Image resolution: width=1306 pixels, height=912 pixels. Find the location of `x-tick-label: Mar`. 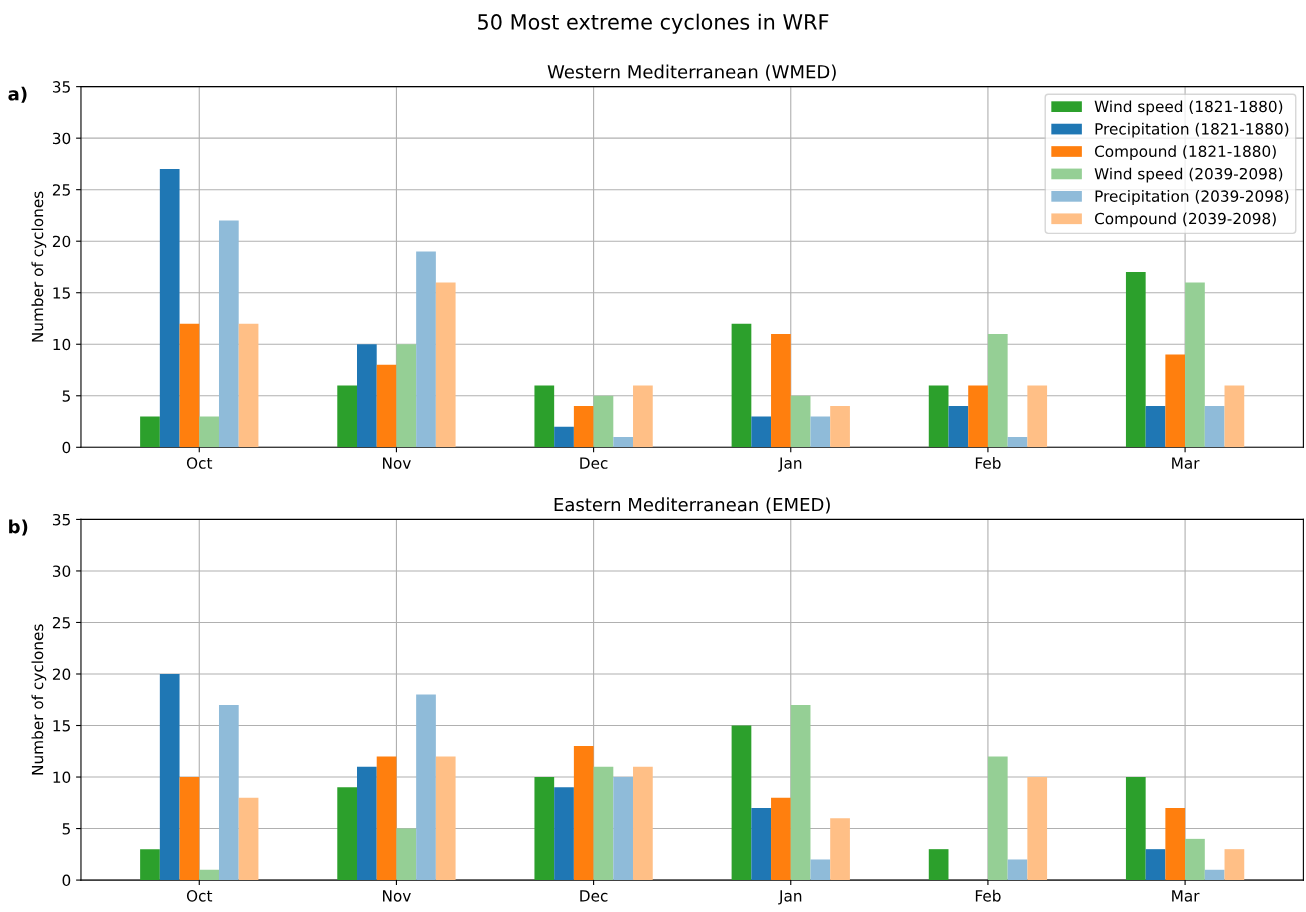

x-tick-label: Mar is located at coordinates (1186, 463).